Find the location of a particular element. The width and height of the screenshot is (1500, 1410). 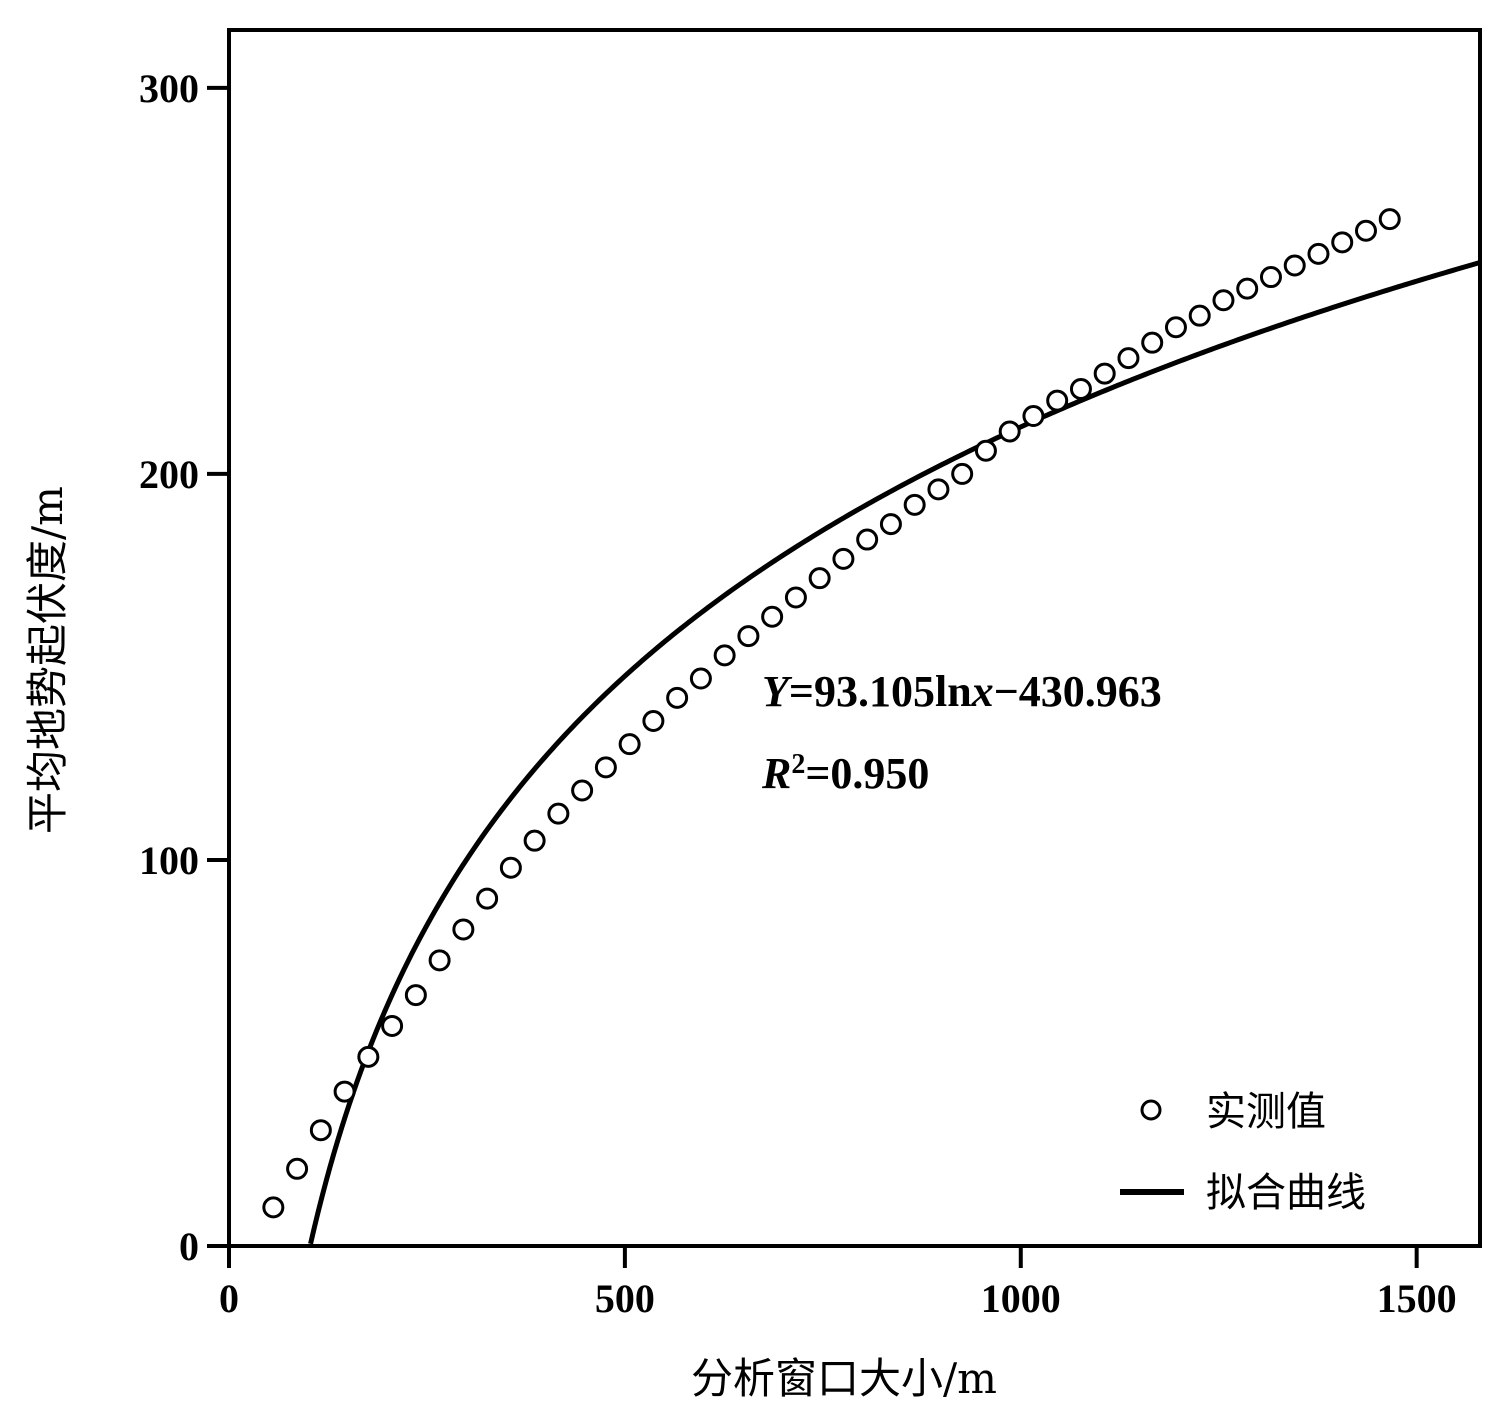

y-tick-label: 200 is located at coordinates (169, 474).